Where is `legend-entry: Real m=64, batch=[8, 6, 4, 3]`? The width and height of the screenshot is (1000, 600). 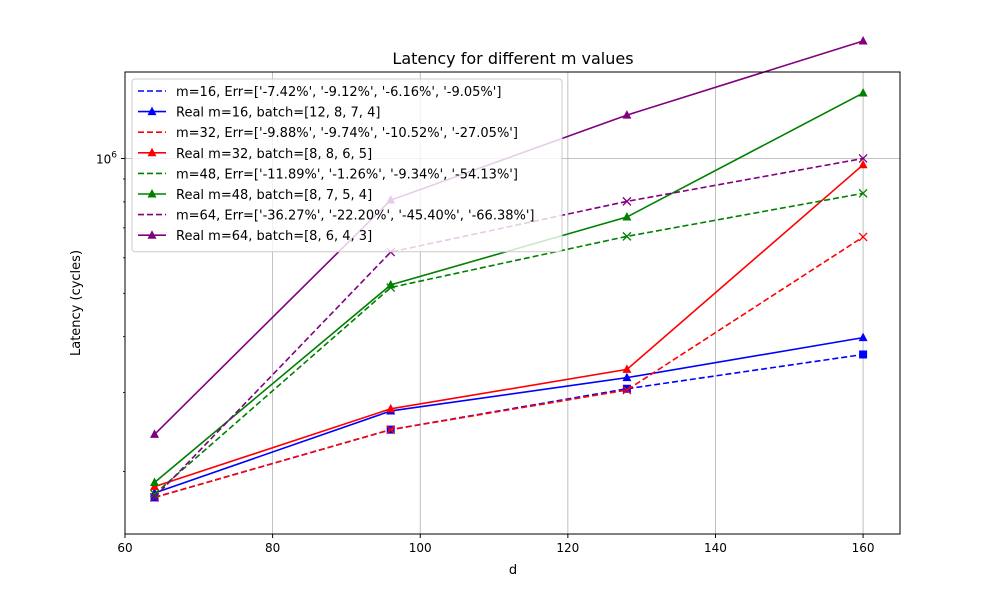
legend-entry: Real m=64, batch=[8, 6, 4, 3] is located at coordinates (255, 236).